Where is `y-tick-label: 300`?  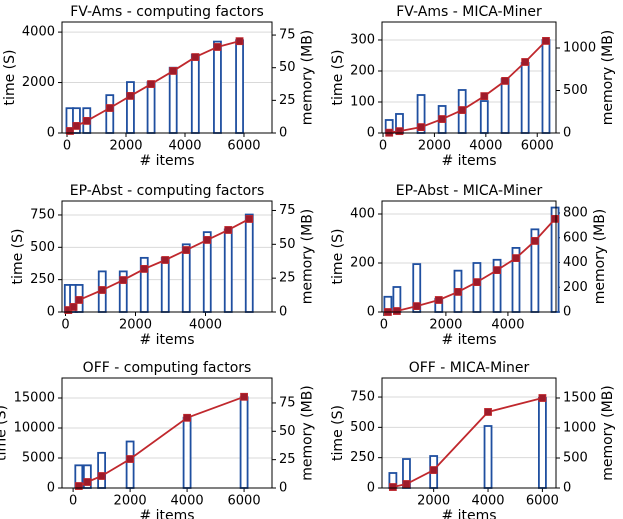 y-tick-label: 300 is located at coordinates (362, 39).